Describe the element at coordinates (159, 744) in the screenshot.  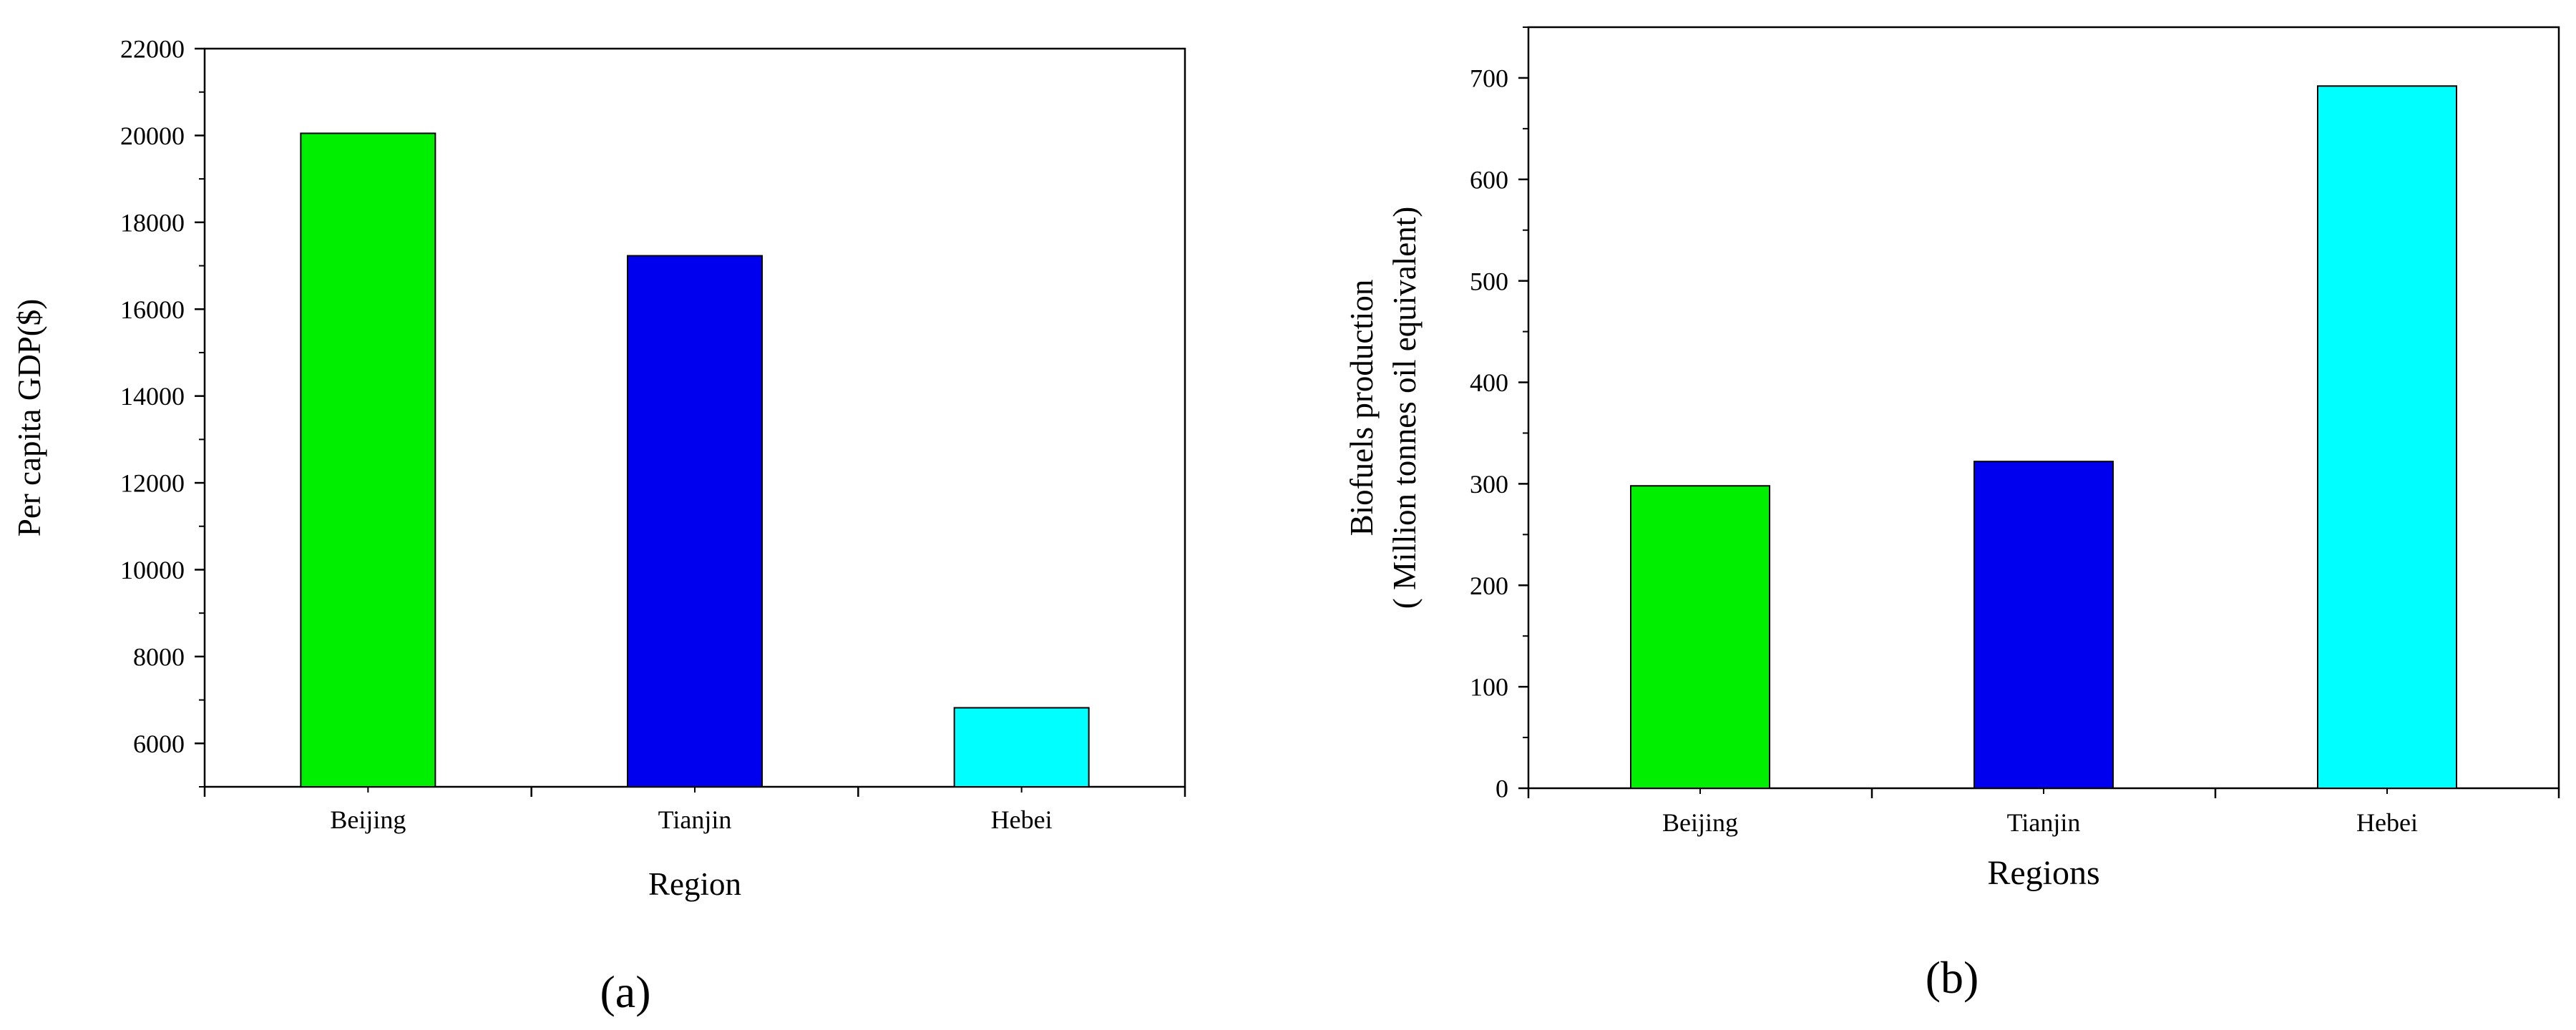
I see `y-tick-label: 6000` at that location.